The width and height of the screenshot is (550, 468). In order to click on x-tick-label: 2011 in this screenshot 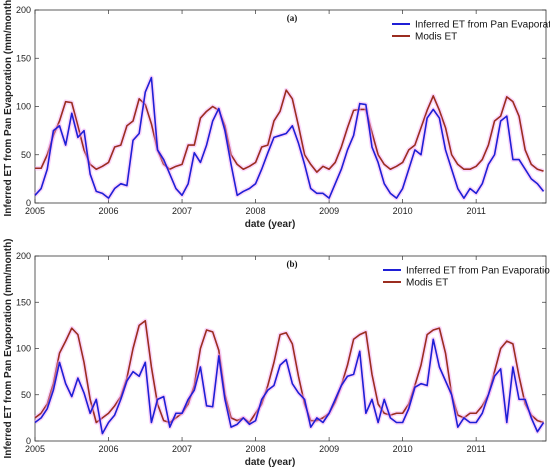, I will do `click(475, 211)`.